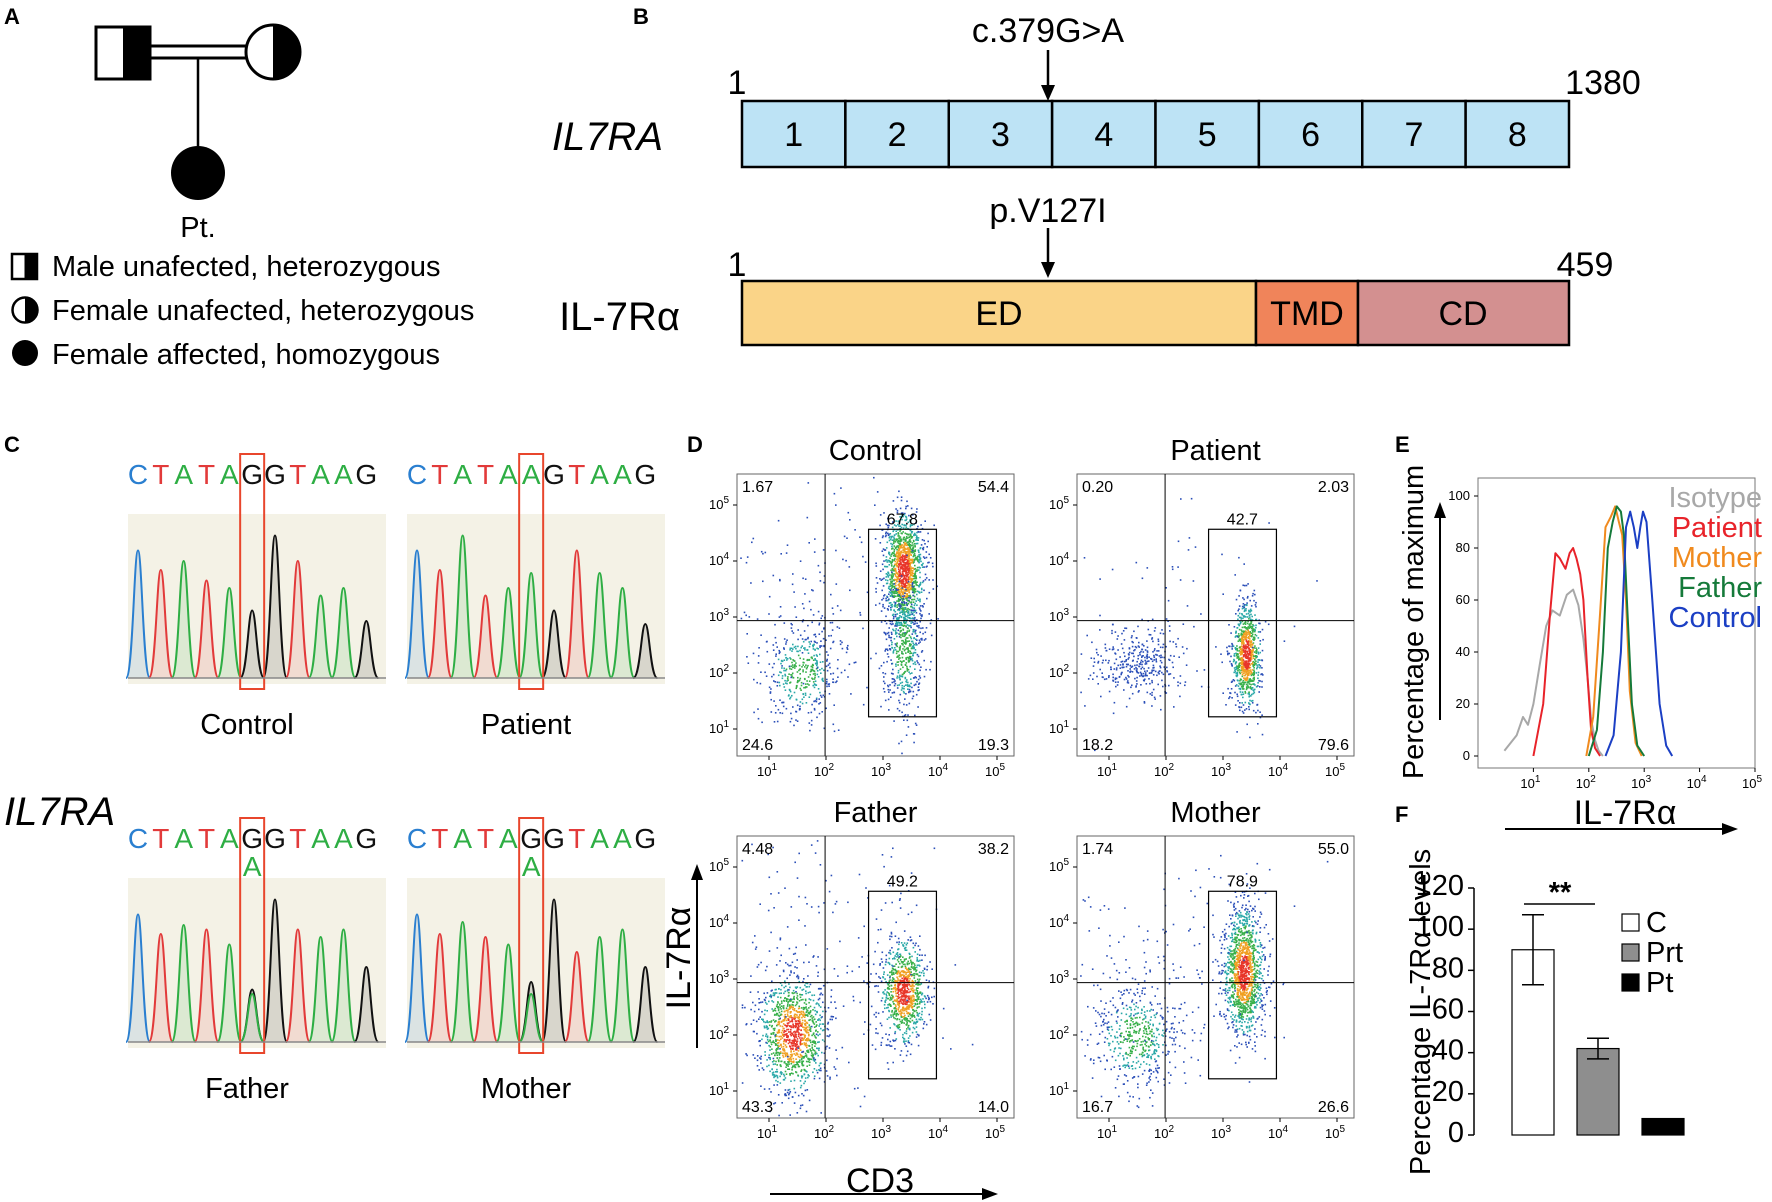 This screenshot has width=1772, height=1202. I want to click on y-tick-label: 104, so click(719, 559).